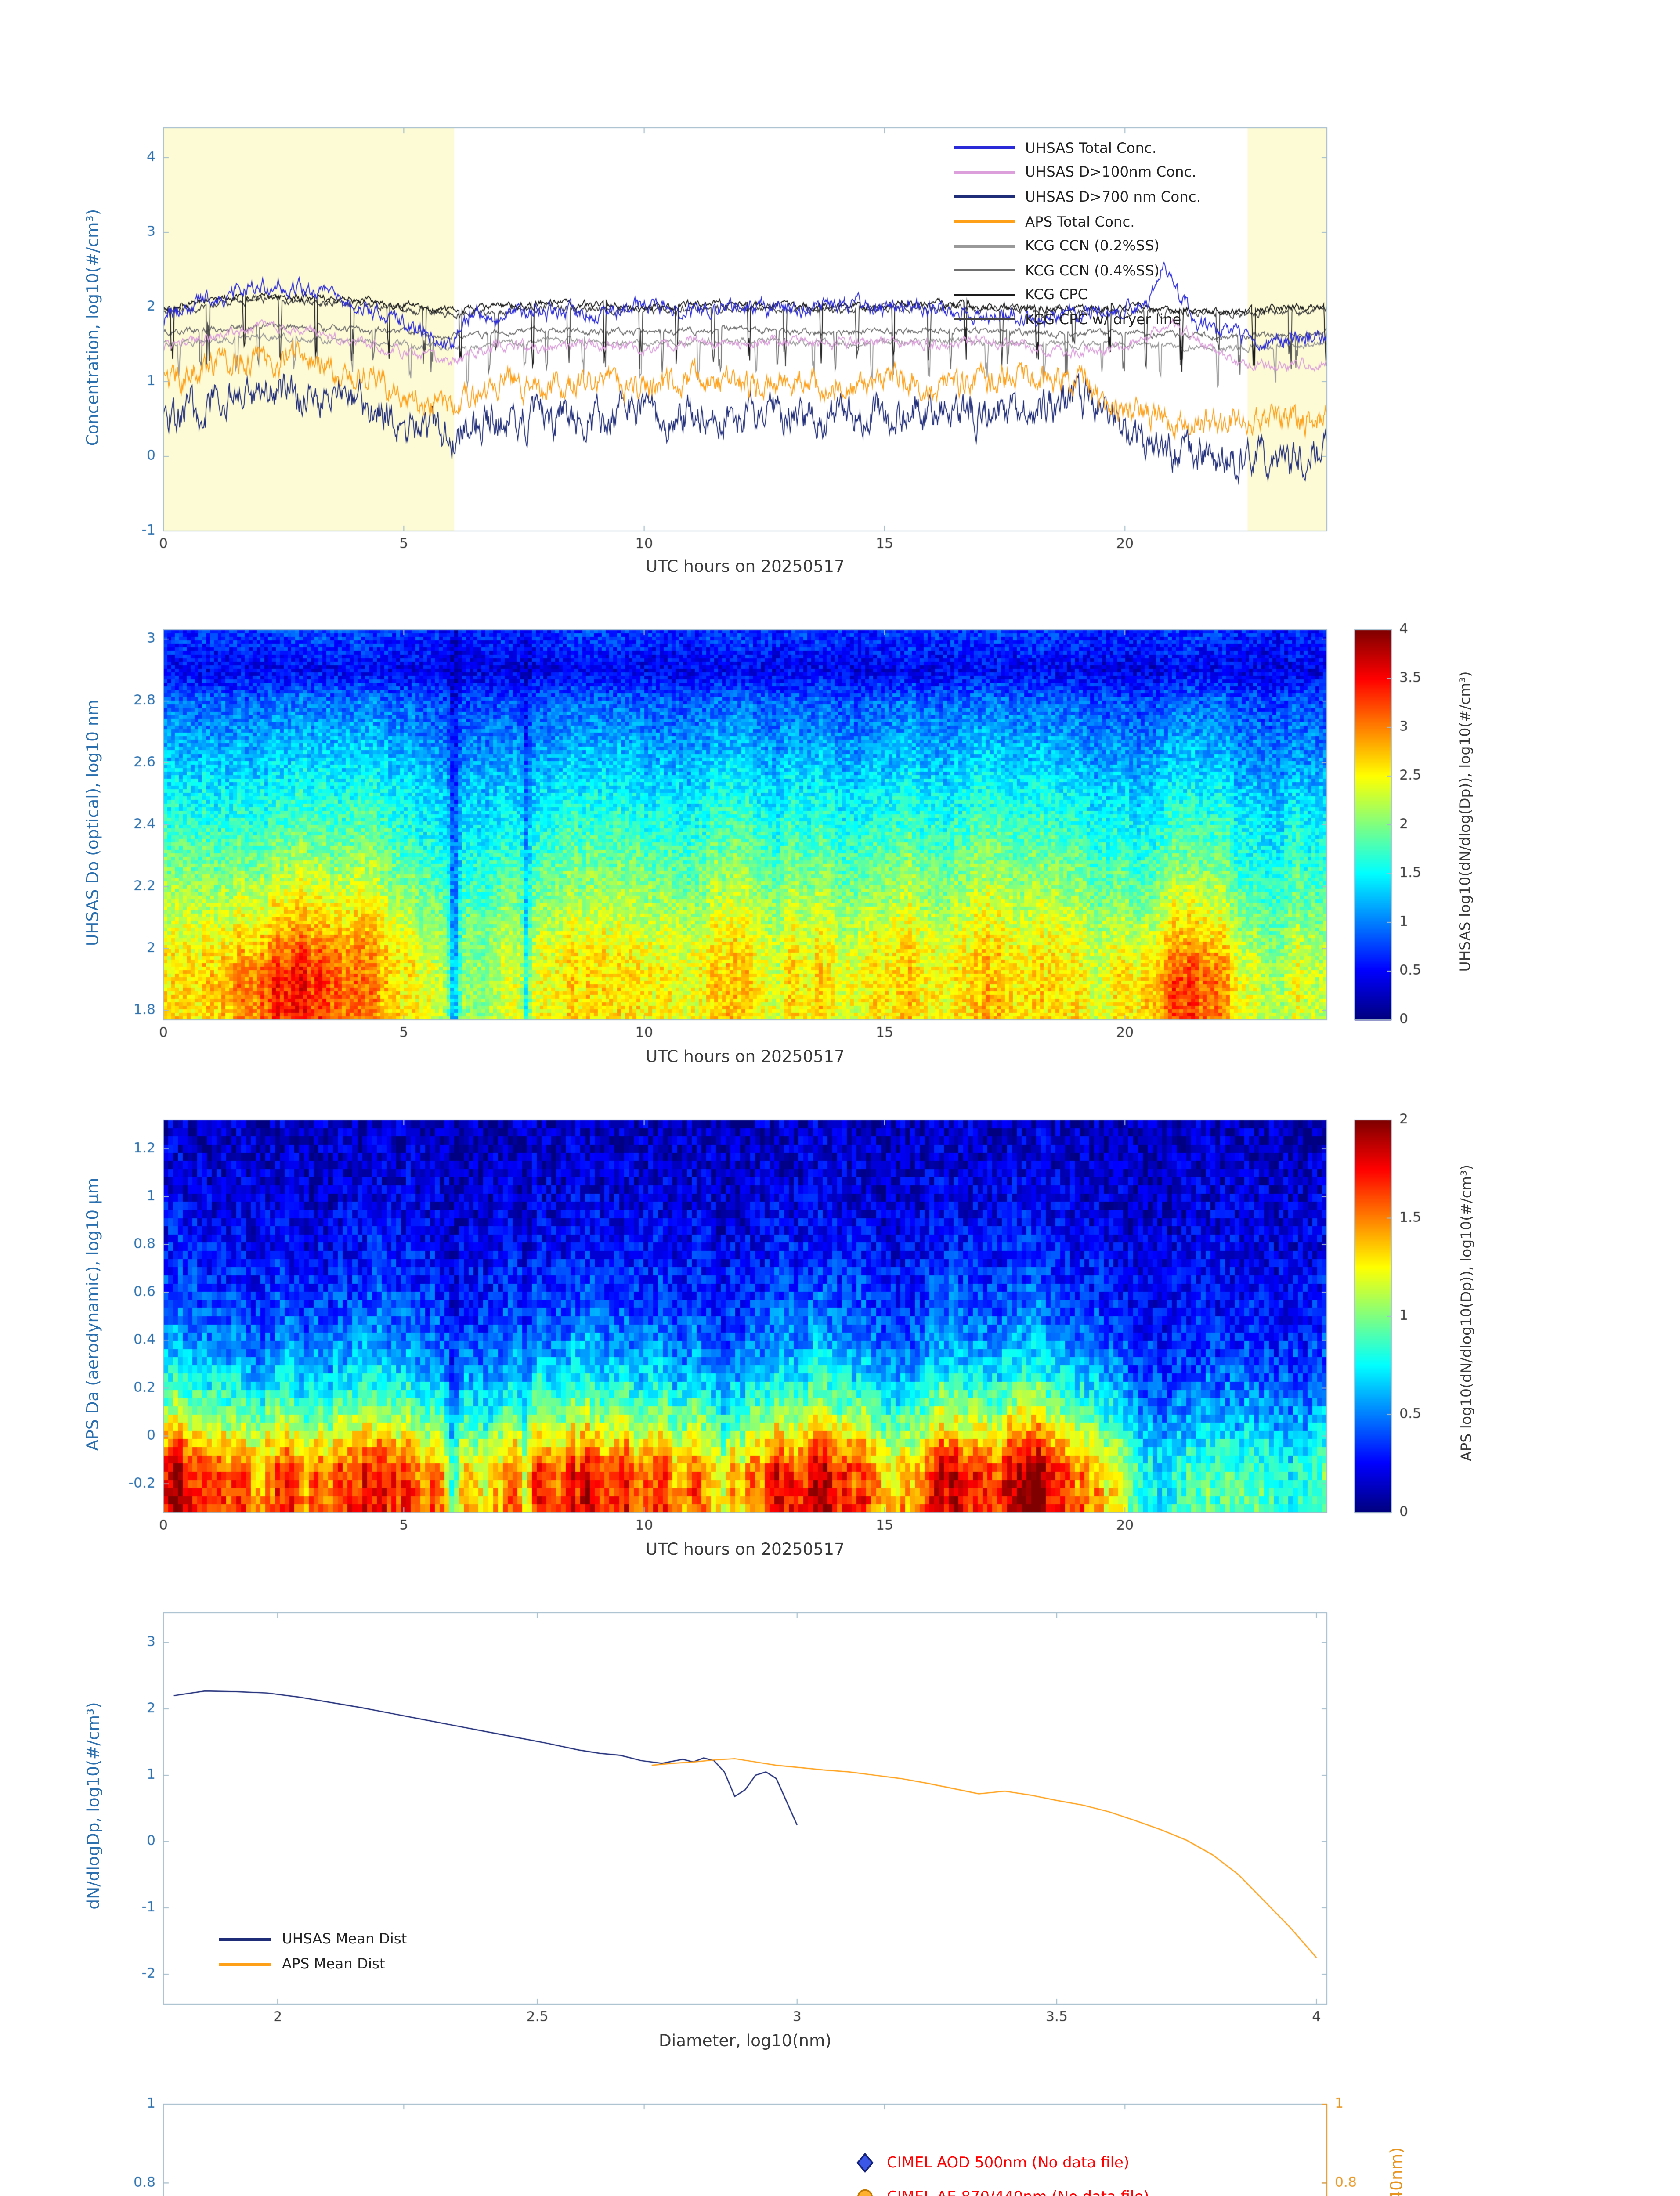 This screenshot has width=1680, height=2196. What do you see at coordinates (92, 823) in the screenshot?
I see `p2-y-axis-label: UHSAS Do (optical), log10 nm` at bounding box center [92, 823].